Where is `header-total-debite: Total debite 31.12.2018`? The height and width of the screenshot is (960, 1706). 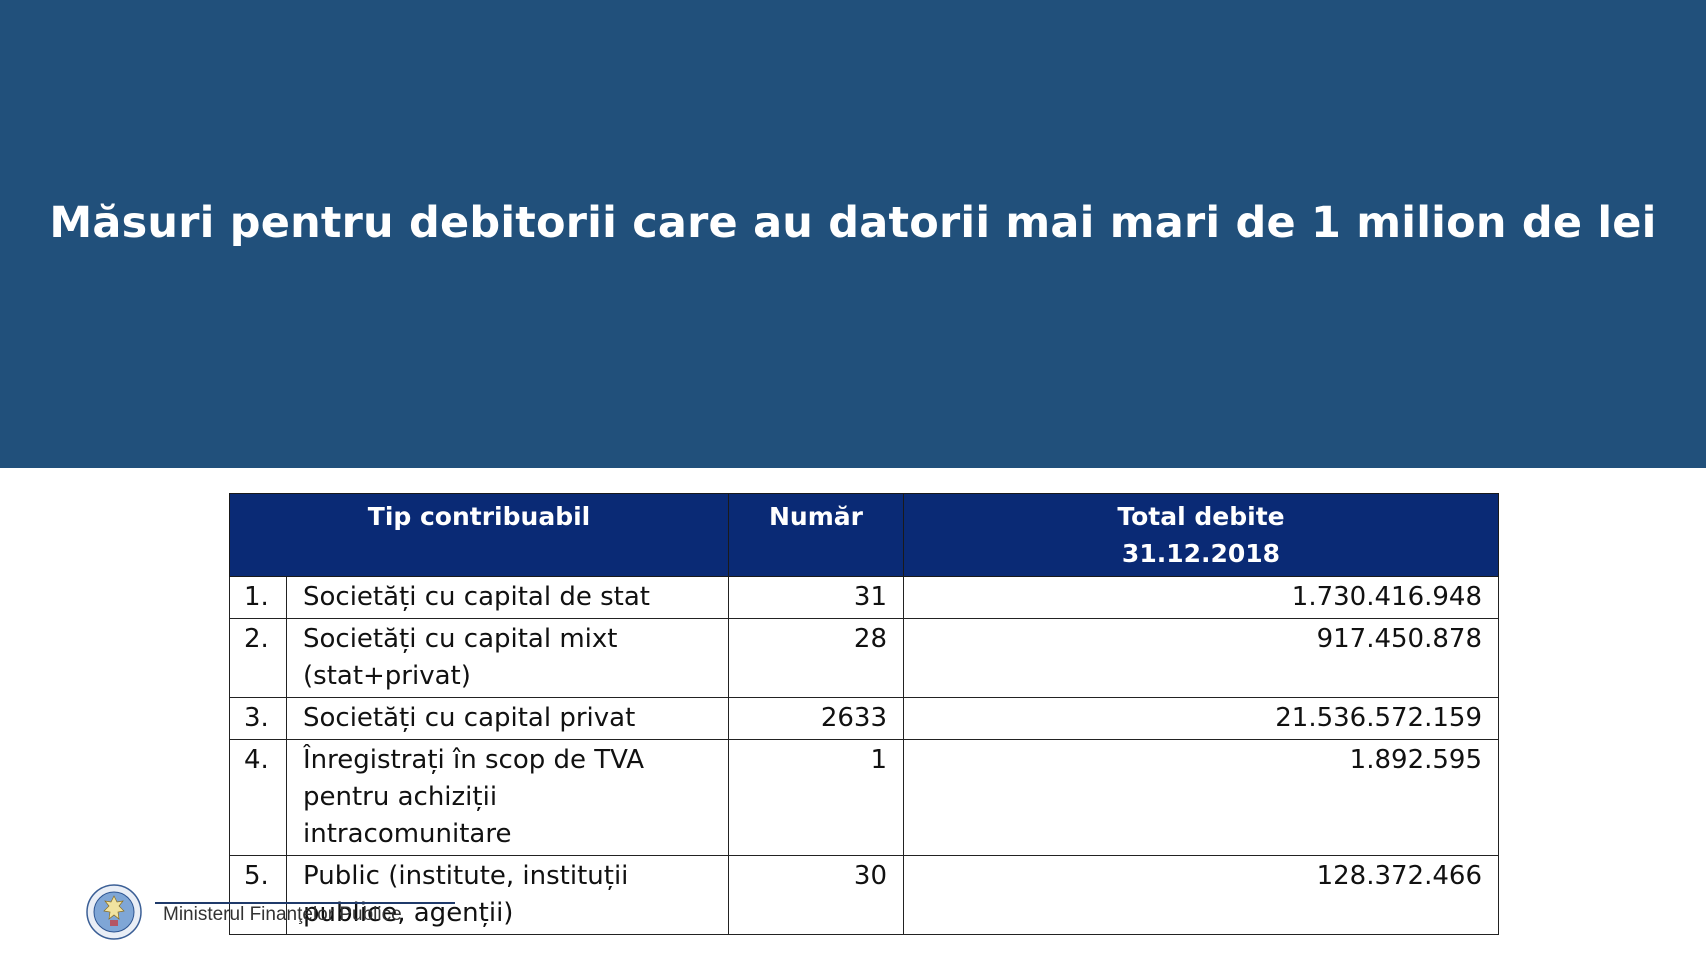
header-total-debite: Total debite 31.12.2018 is located at coordinates (1201, 535).